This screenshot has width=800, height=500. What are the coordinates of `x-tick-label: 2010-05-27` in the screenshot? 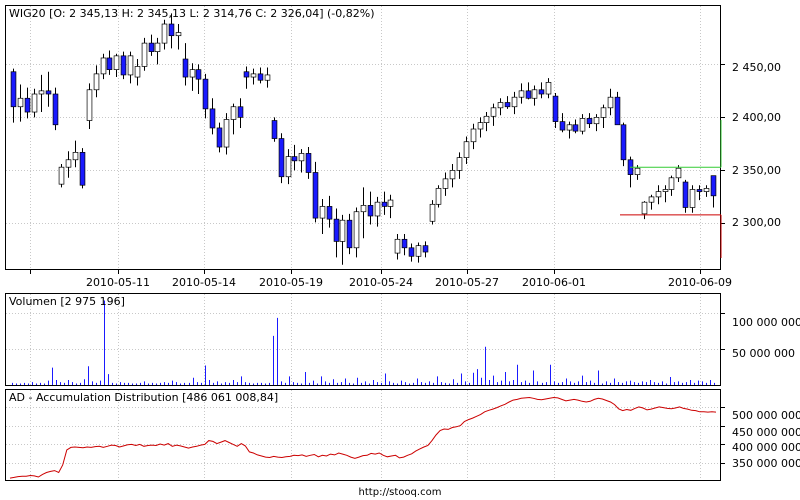 It's located at (467, 282).